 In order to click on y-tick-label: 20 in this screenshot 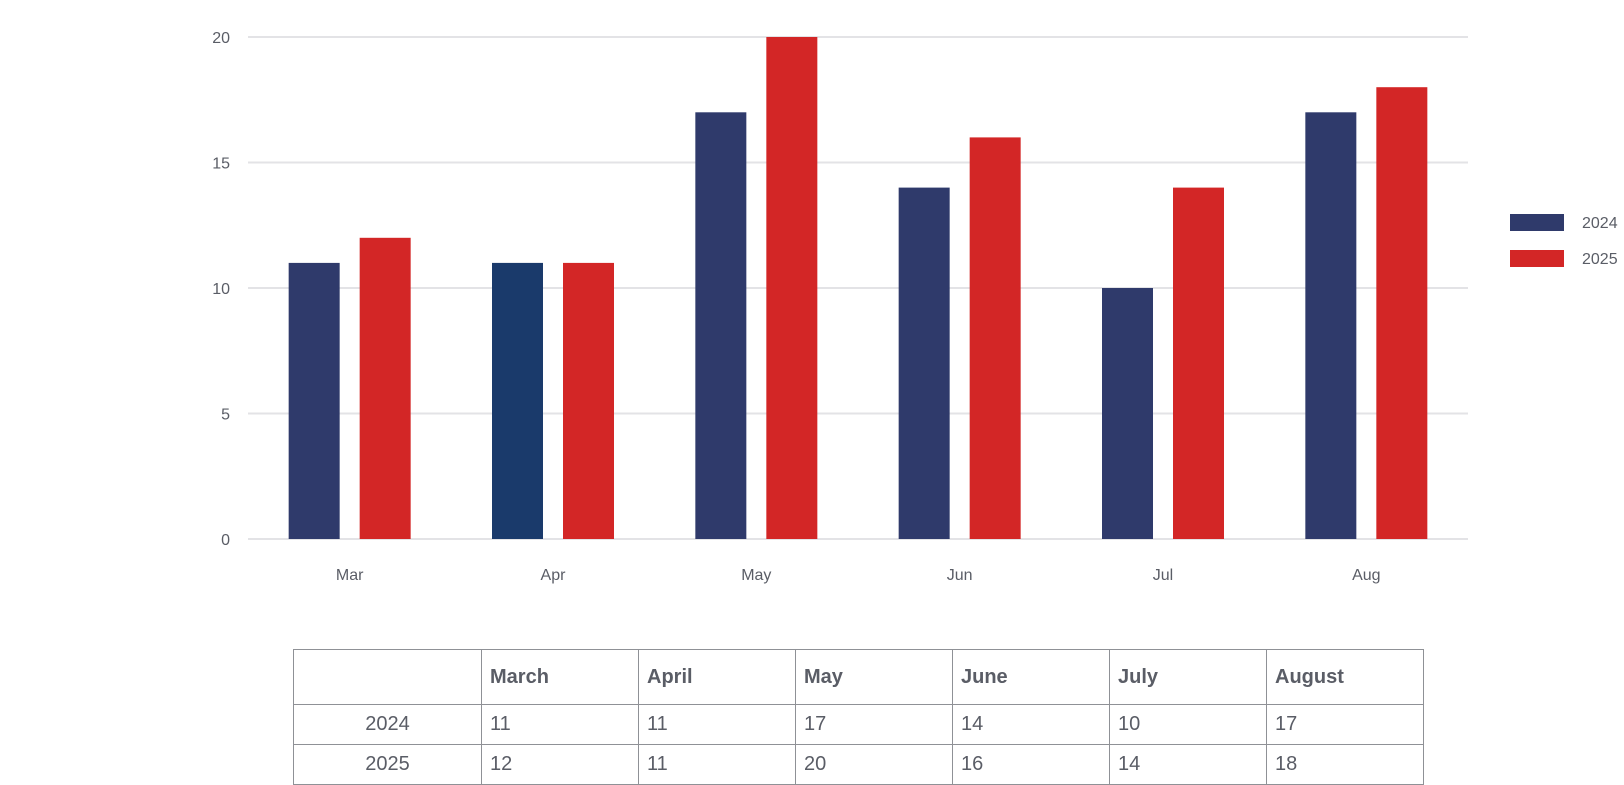, I will do `click(221, 38)`.